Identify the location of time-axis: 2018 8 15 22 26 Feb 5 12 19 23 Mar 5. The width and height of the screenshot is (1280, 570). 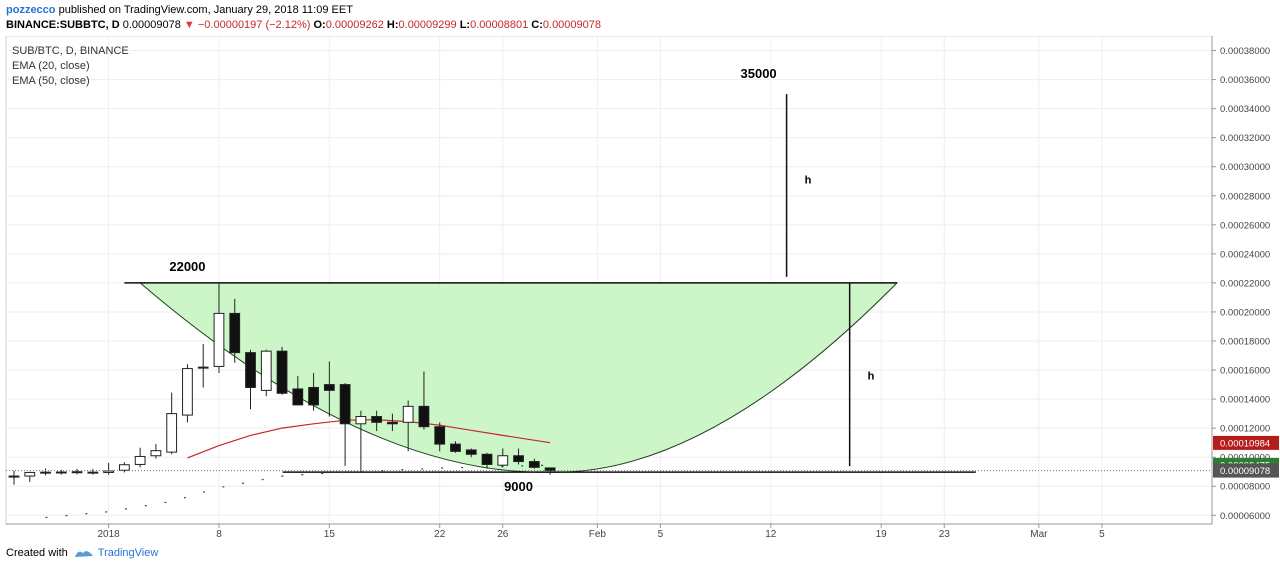
(609, 531).